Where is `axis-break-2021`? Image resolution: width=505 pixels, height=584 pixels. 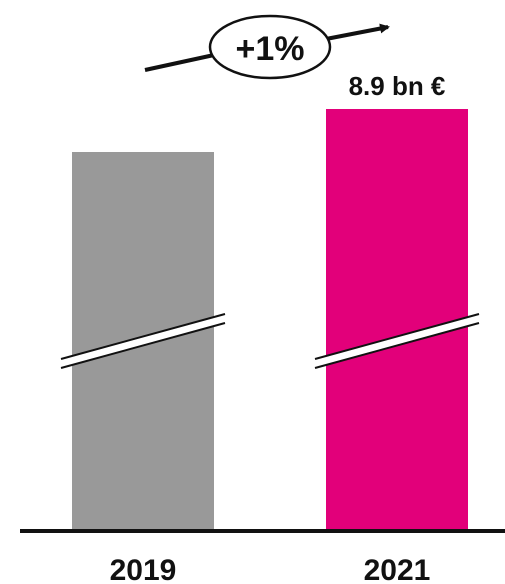 axis-break-2021 is located at coordinates (397, 341).